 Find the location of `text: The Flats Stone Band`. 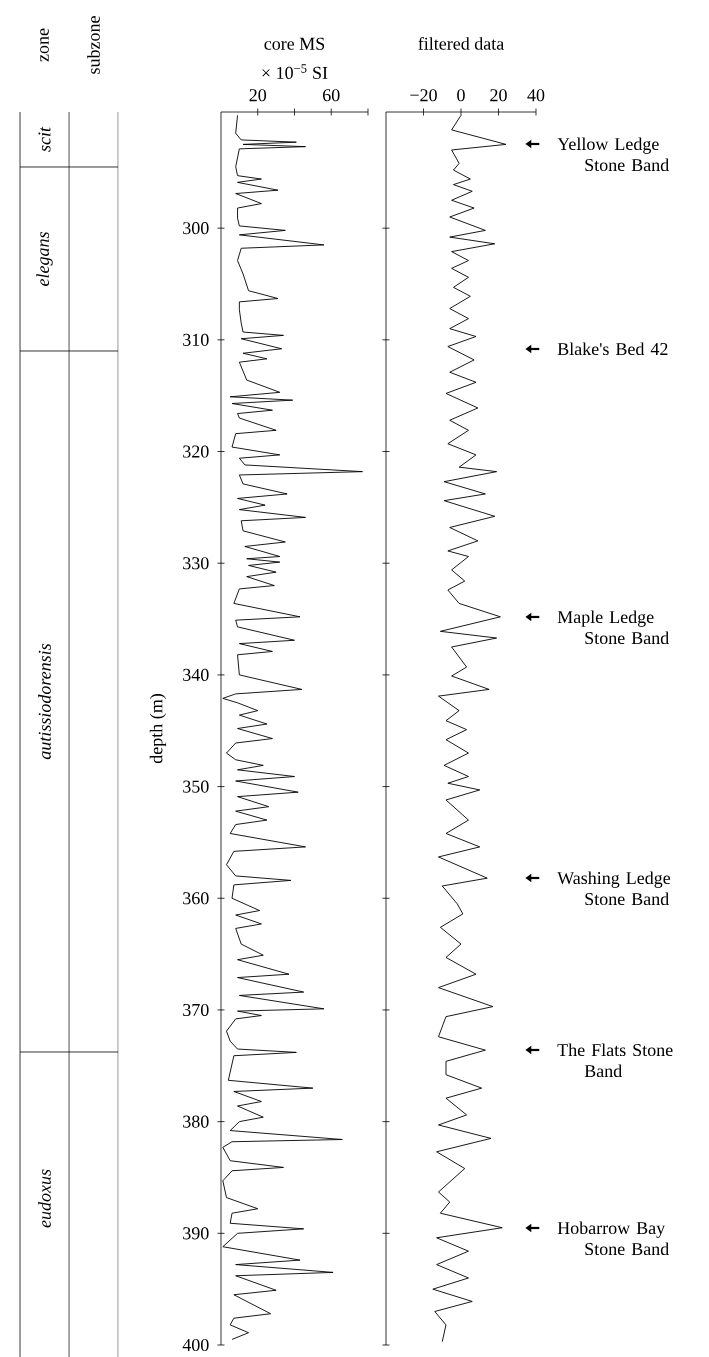

text: The Flats Stone Band is located at coordinates (615, 1060).